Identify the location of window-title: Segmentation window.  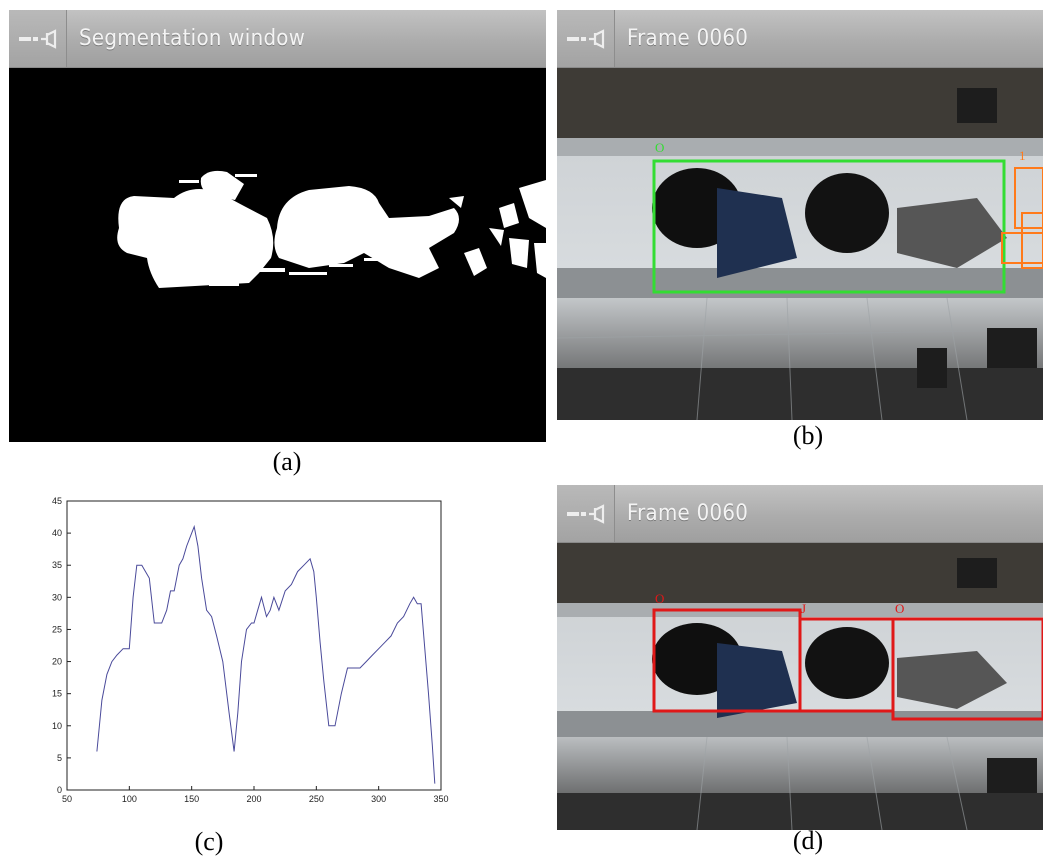
(192, 38).